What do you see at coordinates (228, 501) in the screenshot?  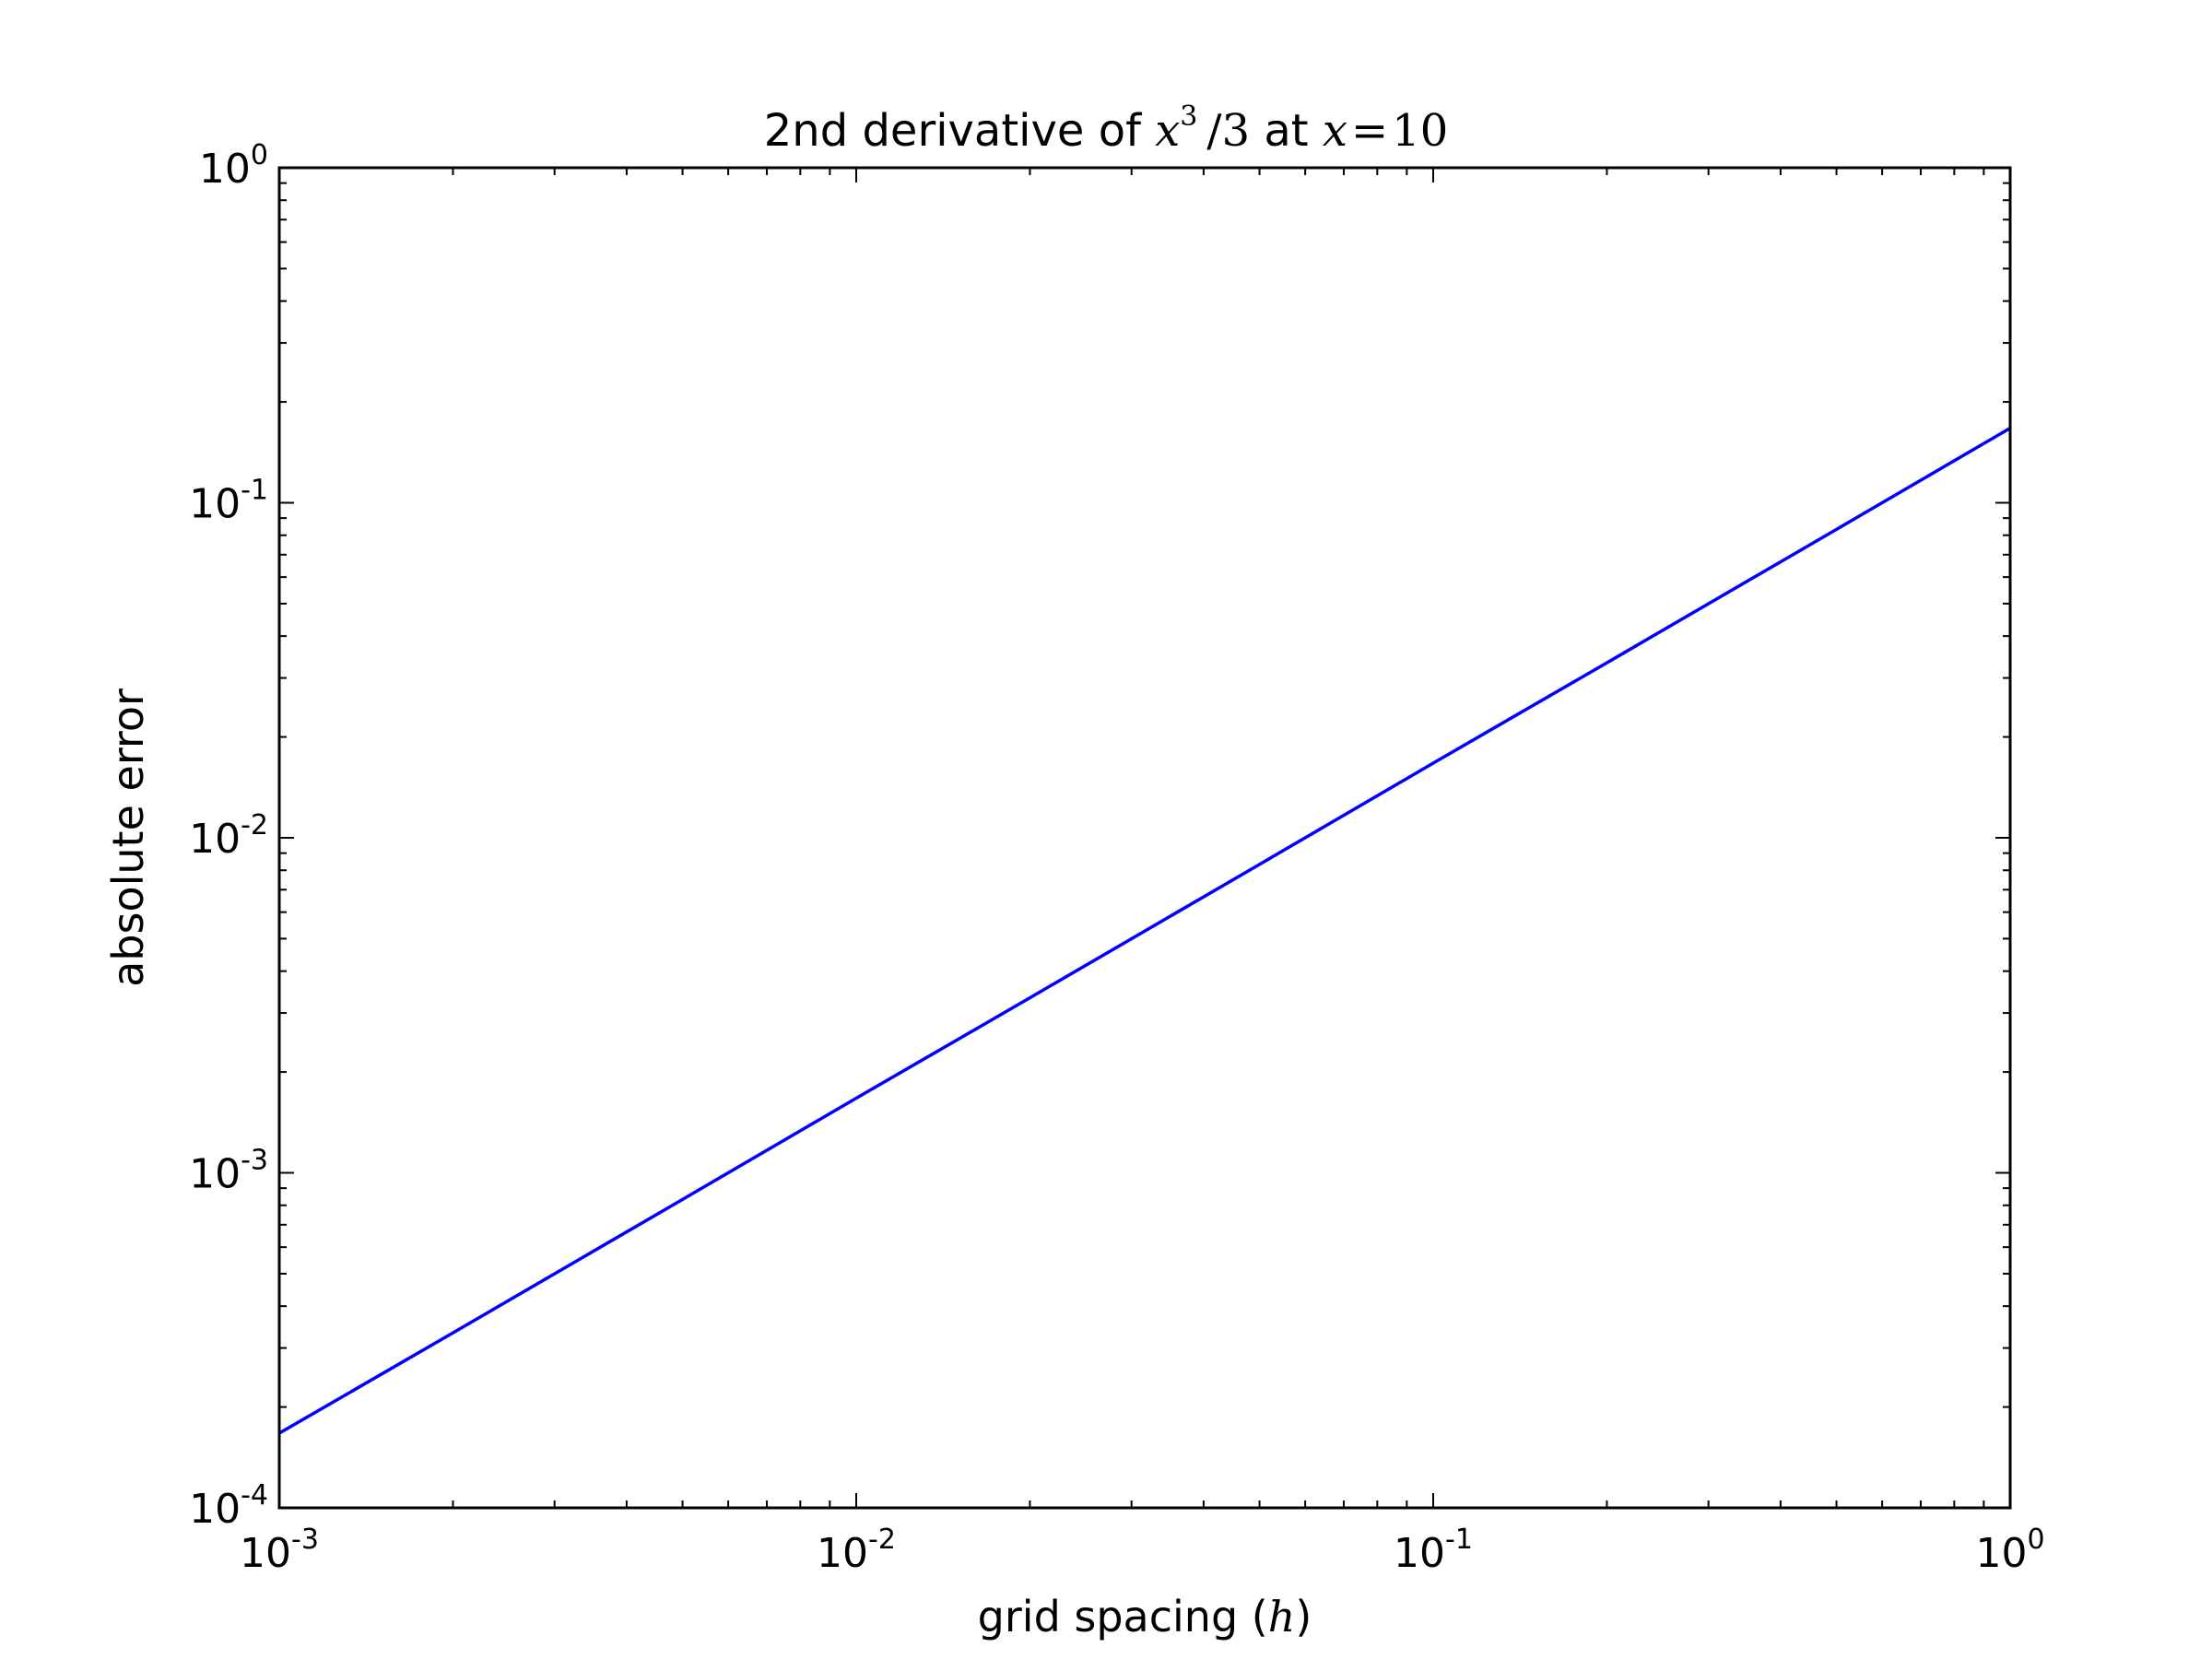 I see `y-tick-label: 10⁻¹` at bounding box center [228, 501].